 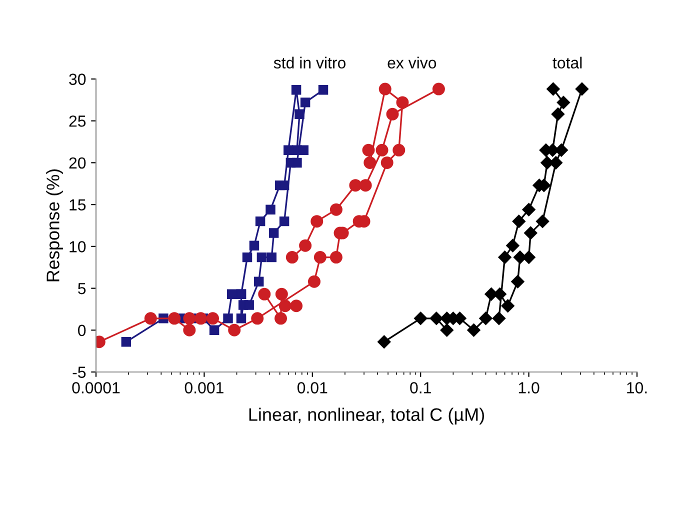 What do you see at coordinates (78, 205) in the screenshot?
I see `y-tick-label: 15` at bounding box center [78, 205].